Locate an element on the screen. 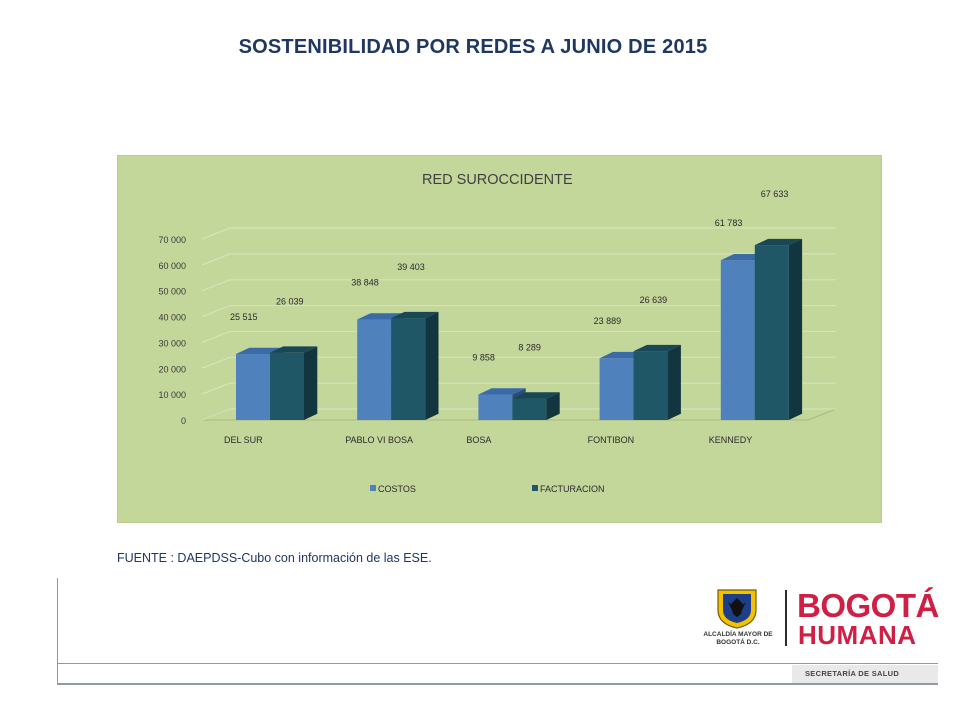  footer-band is located at coordinates (865, 674).